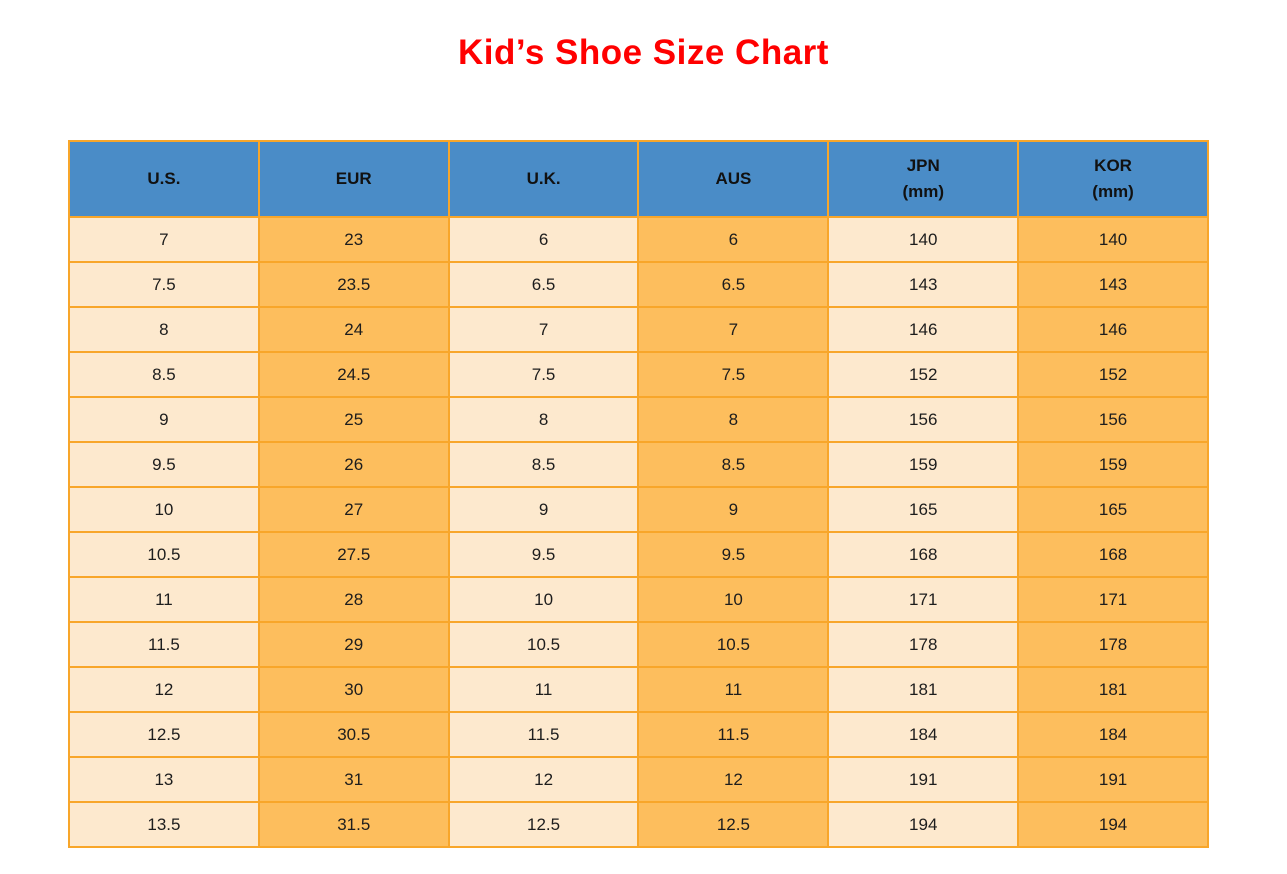 The height and width of the screenshot is (874, 1287). What do you see at coordinates (164, 779) in the screenshot?
I see `table-cell: 13` at bounding box center [164, 779].